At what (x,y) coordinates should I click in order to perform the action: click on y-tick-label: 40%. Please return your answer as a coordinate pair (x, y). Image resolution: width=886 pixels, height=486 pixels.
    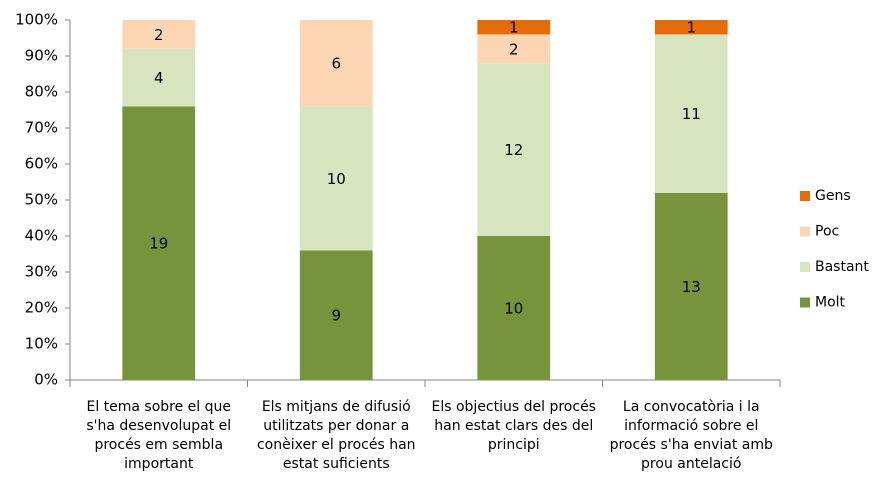
    Looking at the image, I should click on (41, 236).